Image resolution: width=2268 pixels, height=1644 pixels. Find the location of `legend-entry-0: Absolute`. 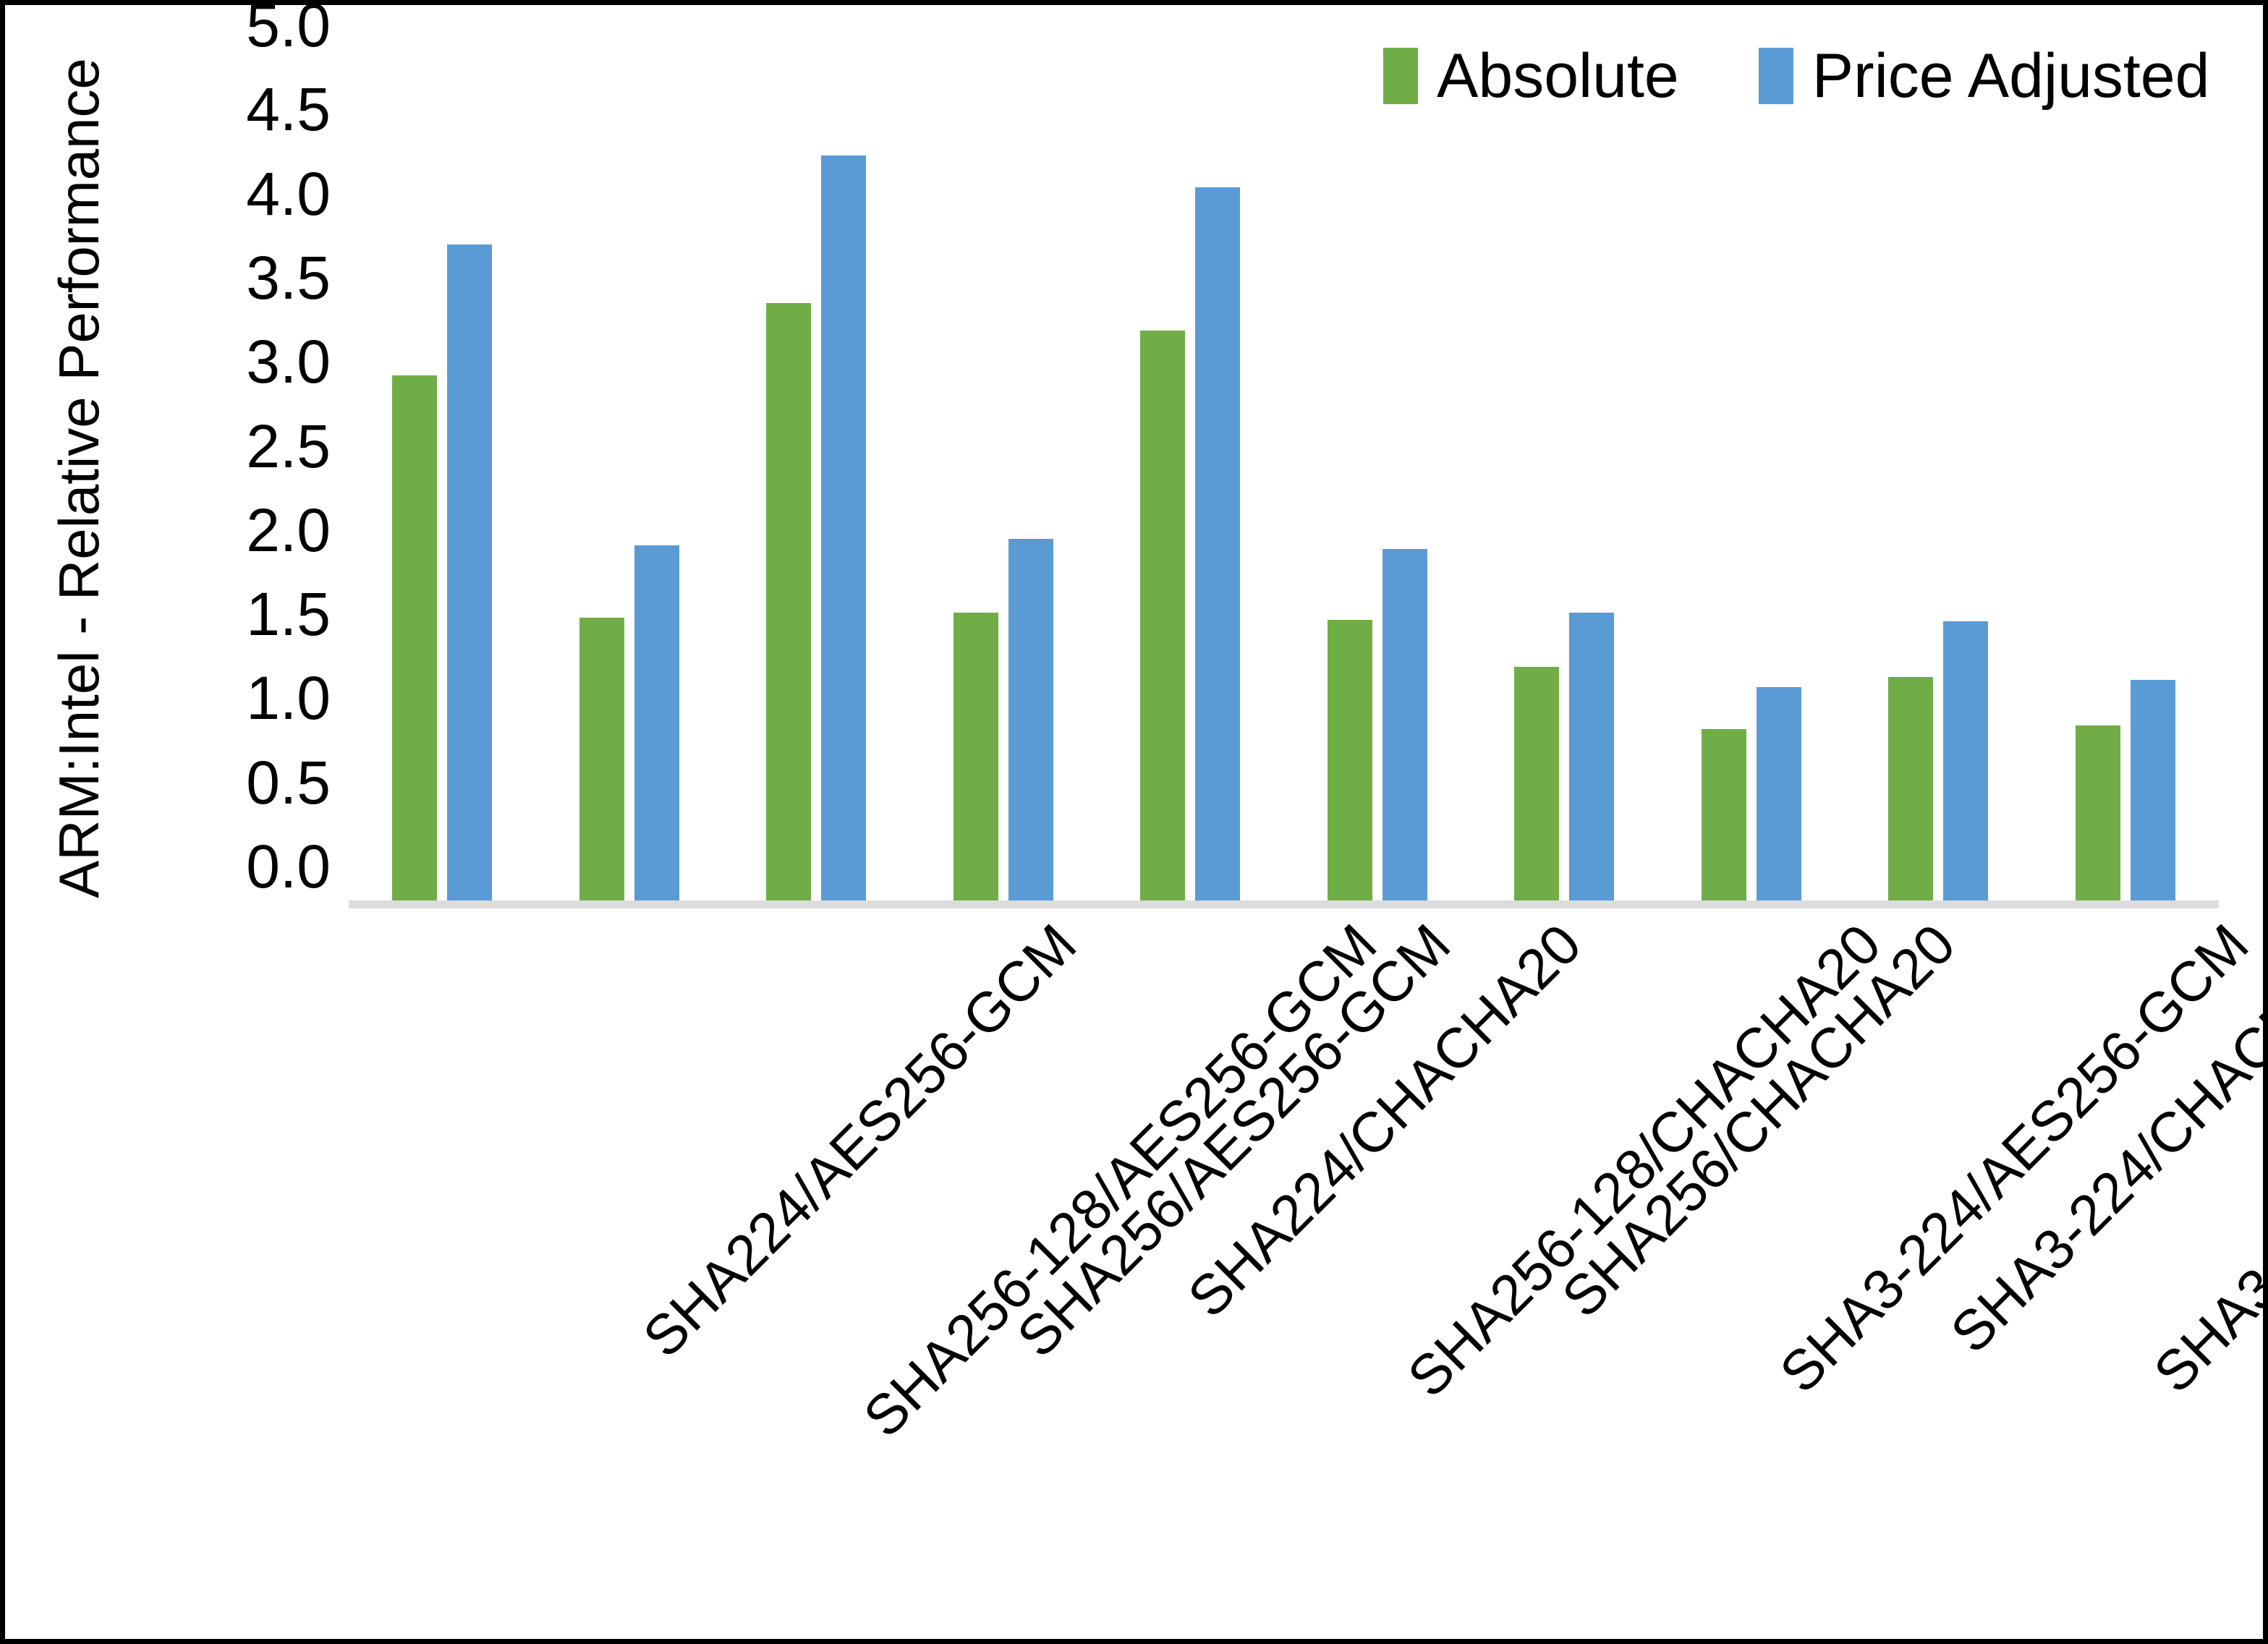

legend-entry-0: Absolute is located at coordinates (1531, 76).